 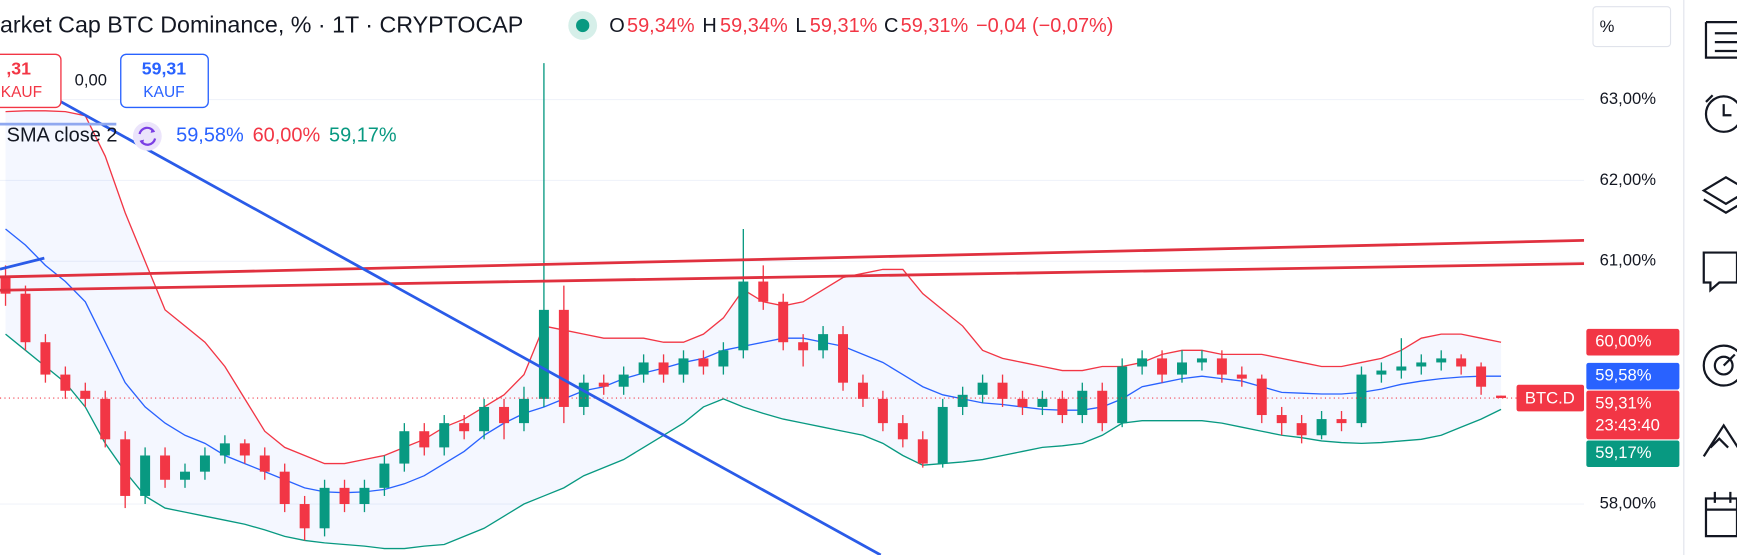 I want to click on scale-mode-button, so click(x=1632, y=27).